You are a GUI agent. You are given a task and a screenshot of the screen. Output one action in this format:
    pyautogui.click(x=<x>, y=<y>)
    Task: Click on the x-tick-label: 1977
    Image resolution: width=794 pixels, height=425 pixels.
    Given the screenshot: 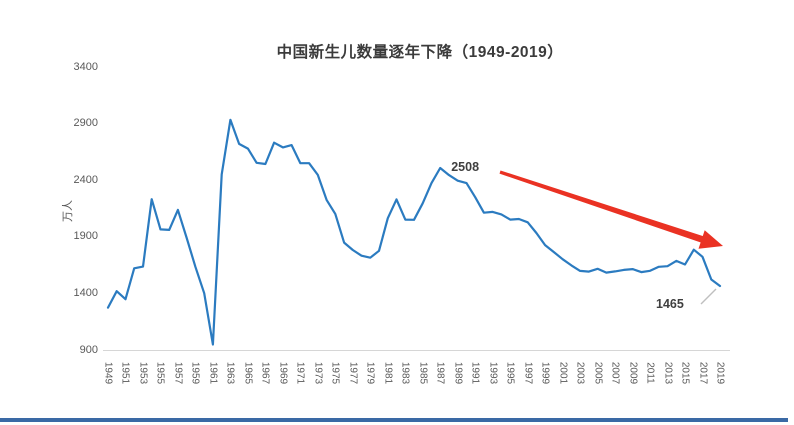 What is the action you would take?
    pyautogui.click(x=353, y=373)
    